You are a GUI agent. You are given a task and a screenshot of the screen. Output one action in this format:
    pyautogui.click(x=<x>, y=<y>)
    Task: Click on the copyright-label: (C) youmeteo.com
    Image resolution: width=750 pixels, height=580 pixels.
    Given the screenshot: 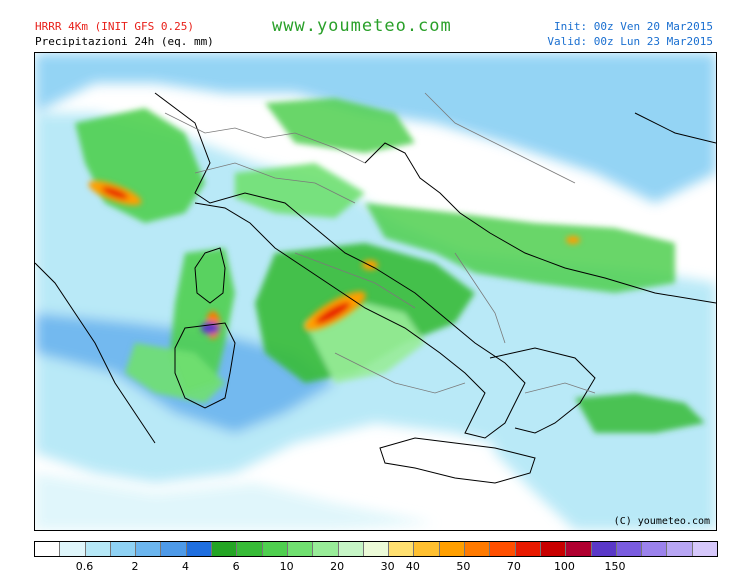 What is the action you would take?
    pyautogui.click(x=662, y=521)
    